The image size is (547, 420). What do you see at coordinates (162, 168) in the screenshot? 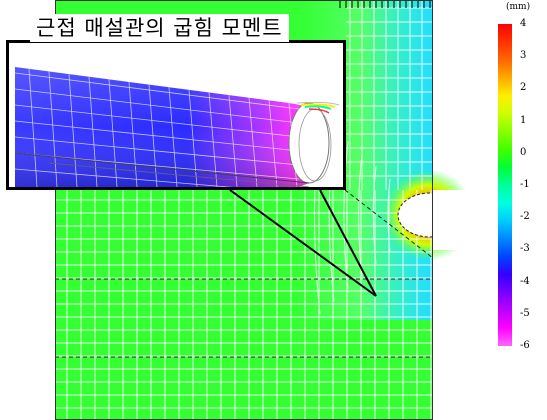
I see `pipe-lower-edge` at bounding box center [162, 168].